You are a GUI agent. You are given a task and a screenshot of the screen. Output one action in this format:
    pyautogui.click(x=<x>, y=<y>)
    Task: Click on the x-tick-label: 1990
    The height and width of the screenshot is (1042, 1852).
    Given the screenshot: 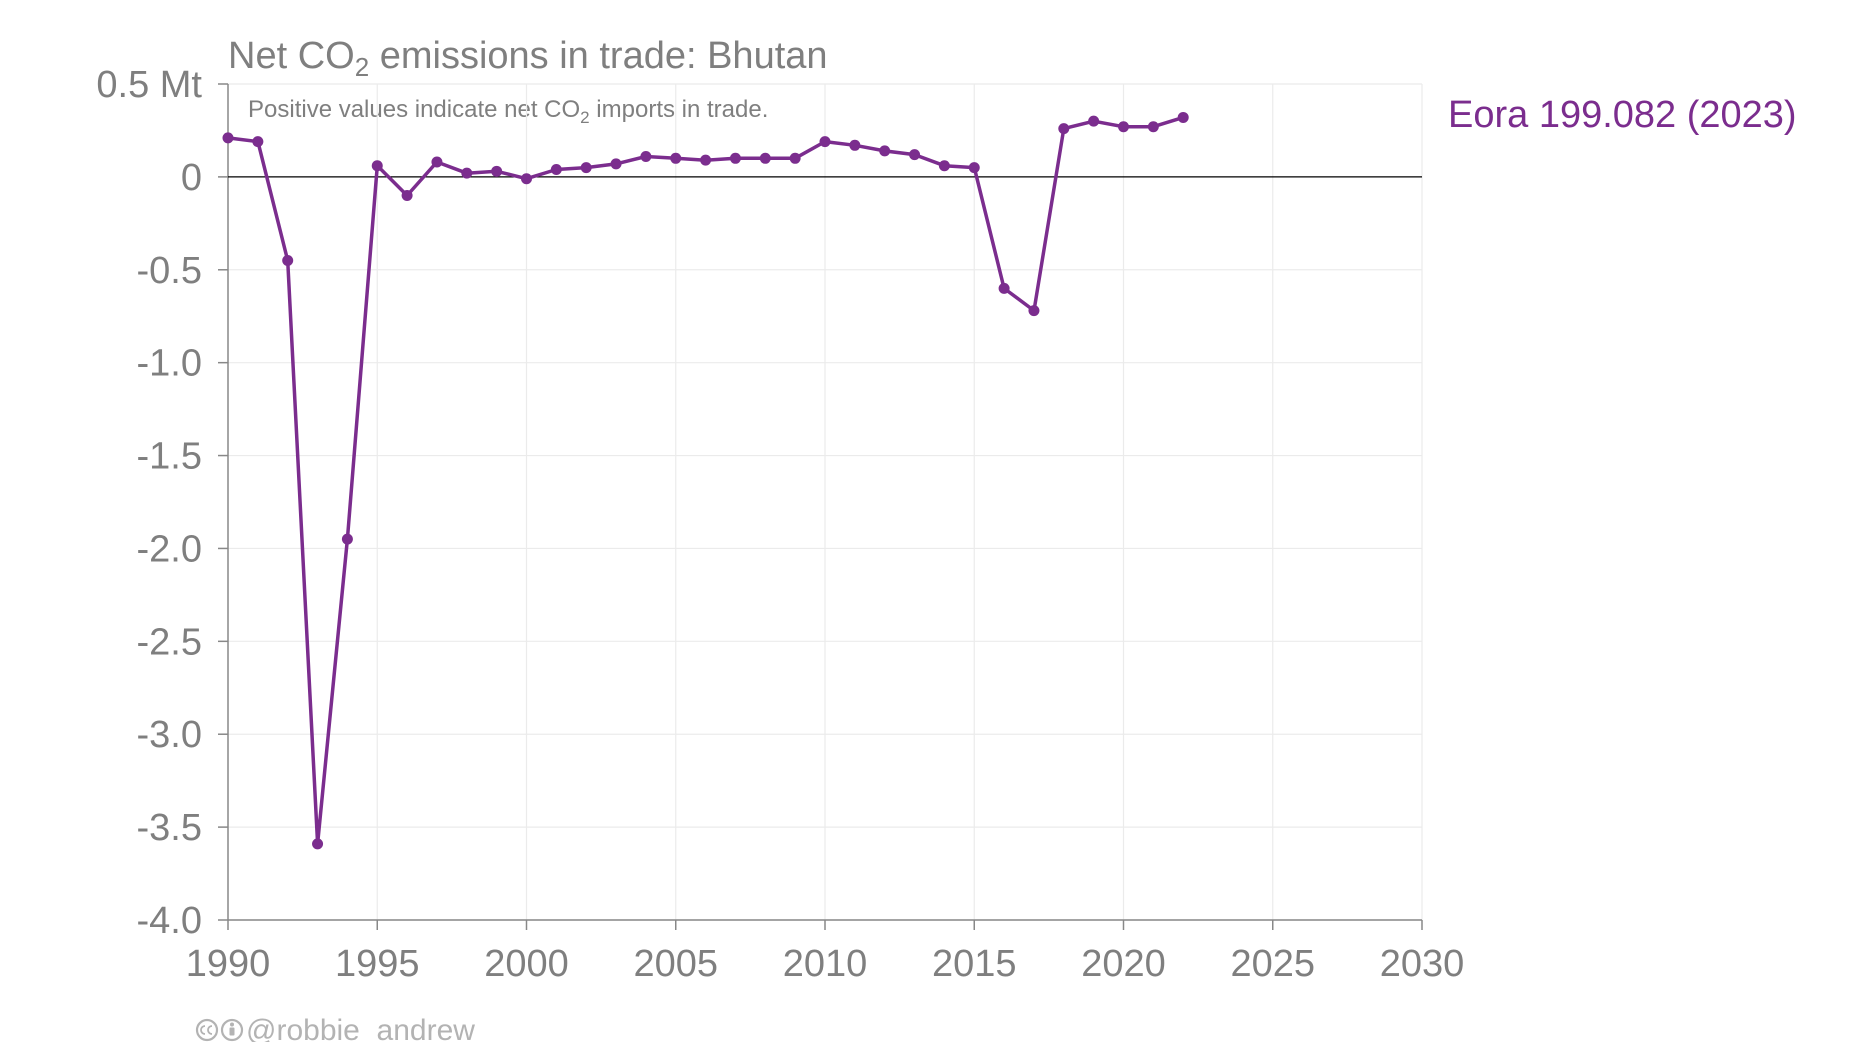 What is the action you would take?
    pyautogui.click(x=228, y=964)
    